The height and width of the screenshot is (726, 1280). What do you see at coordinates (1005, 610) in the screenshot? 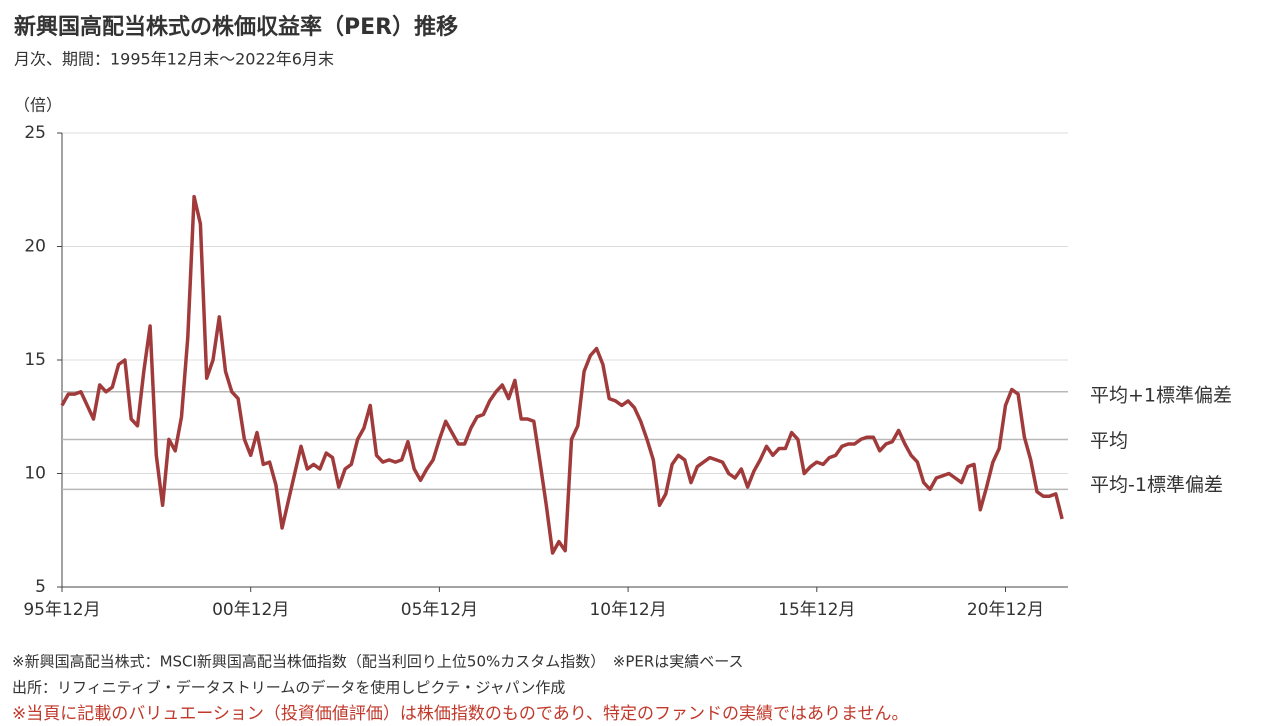
I see `x-tick-label: 20年12月` at bounding box center [1005, 610].